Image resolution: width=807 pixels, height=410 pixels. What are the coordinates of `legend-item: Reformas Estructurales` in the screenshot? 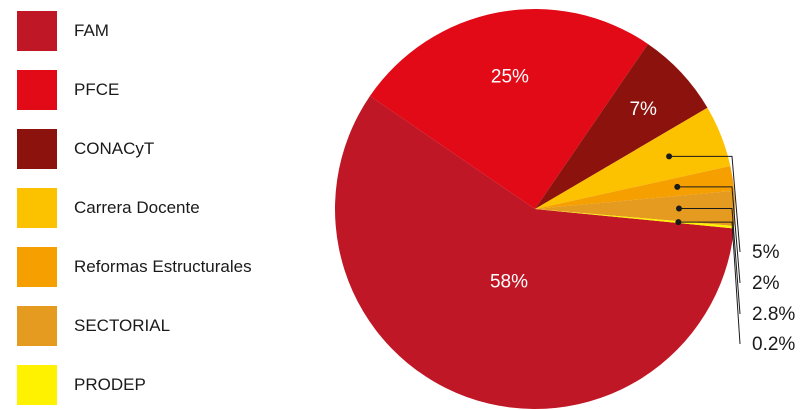 It's located at (167, 267).